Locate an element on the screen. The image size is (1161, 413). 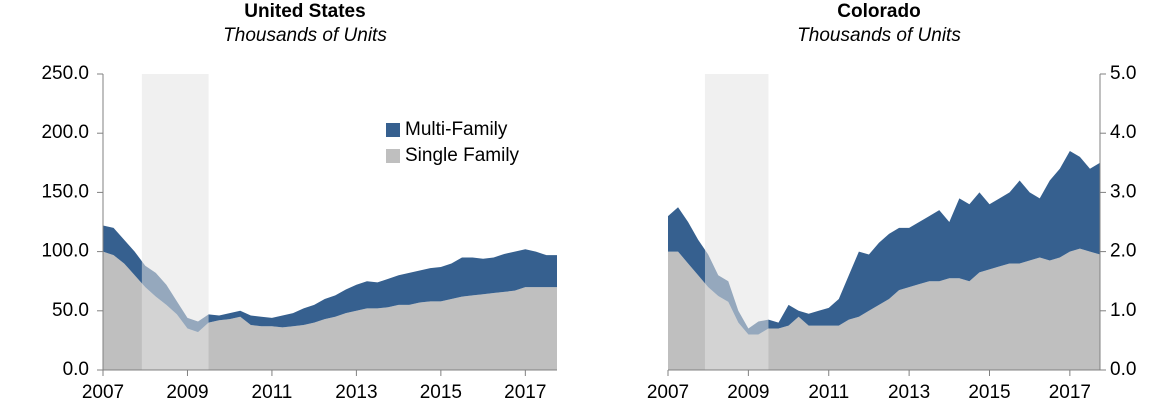
legend-label: Single Family is located at coordinates (462, 155).